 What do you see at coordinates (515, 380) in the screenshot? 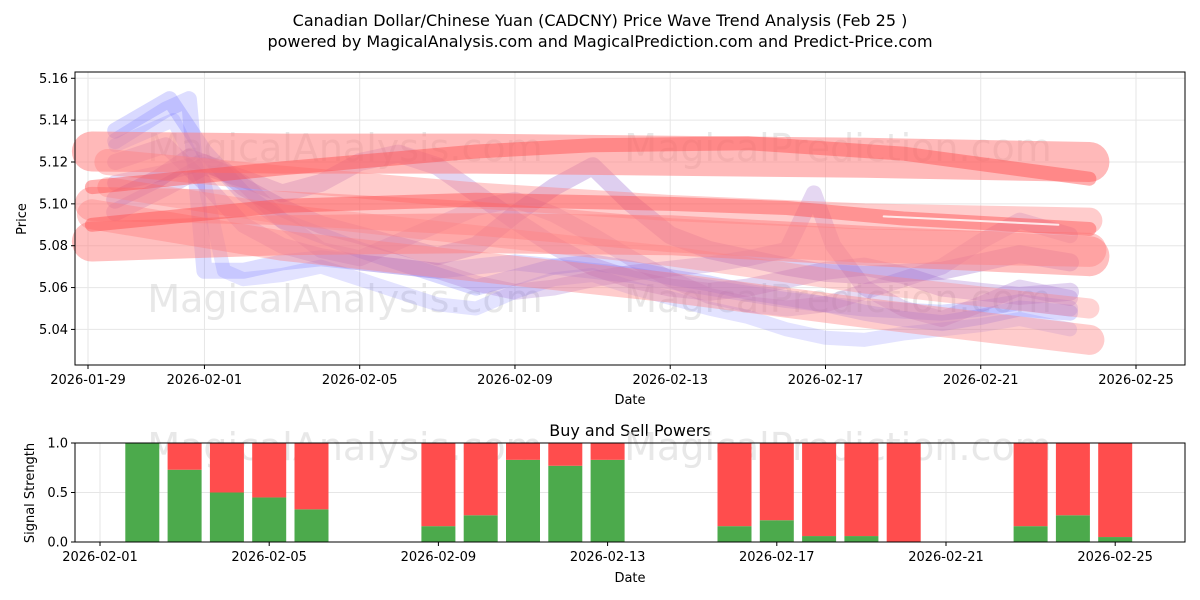
I see `price-x-tick-label: 2026-02-09` at bounding box center [515, 380].